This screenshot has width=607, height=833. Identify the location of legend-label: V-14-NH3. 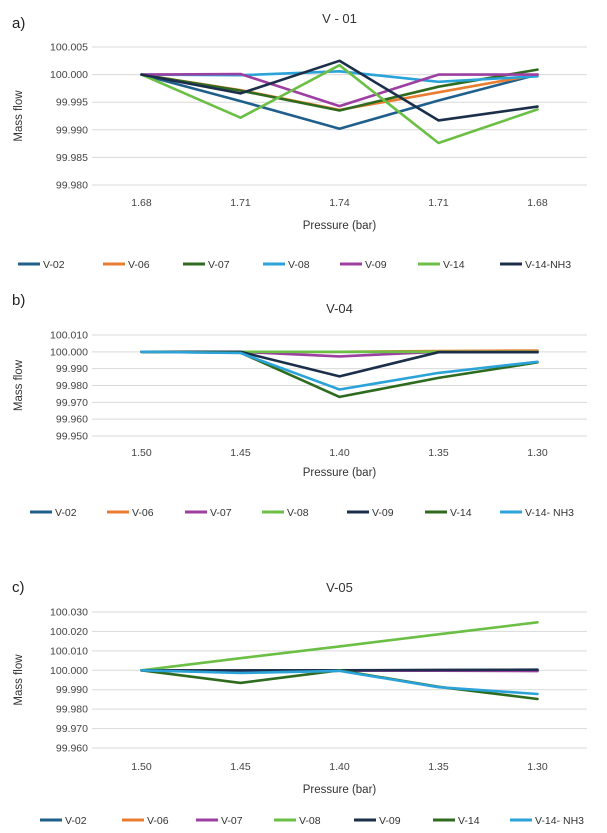
(548, 265).